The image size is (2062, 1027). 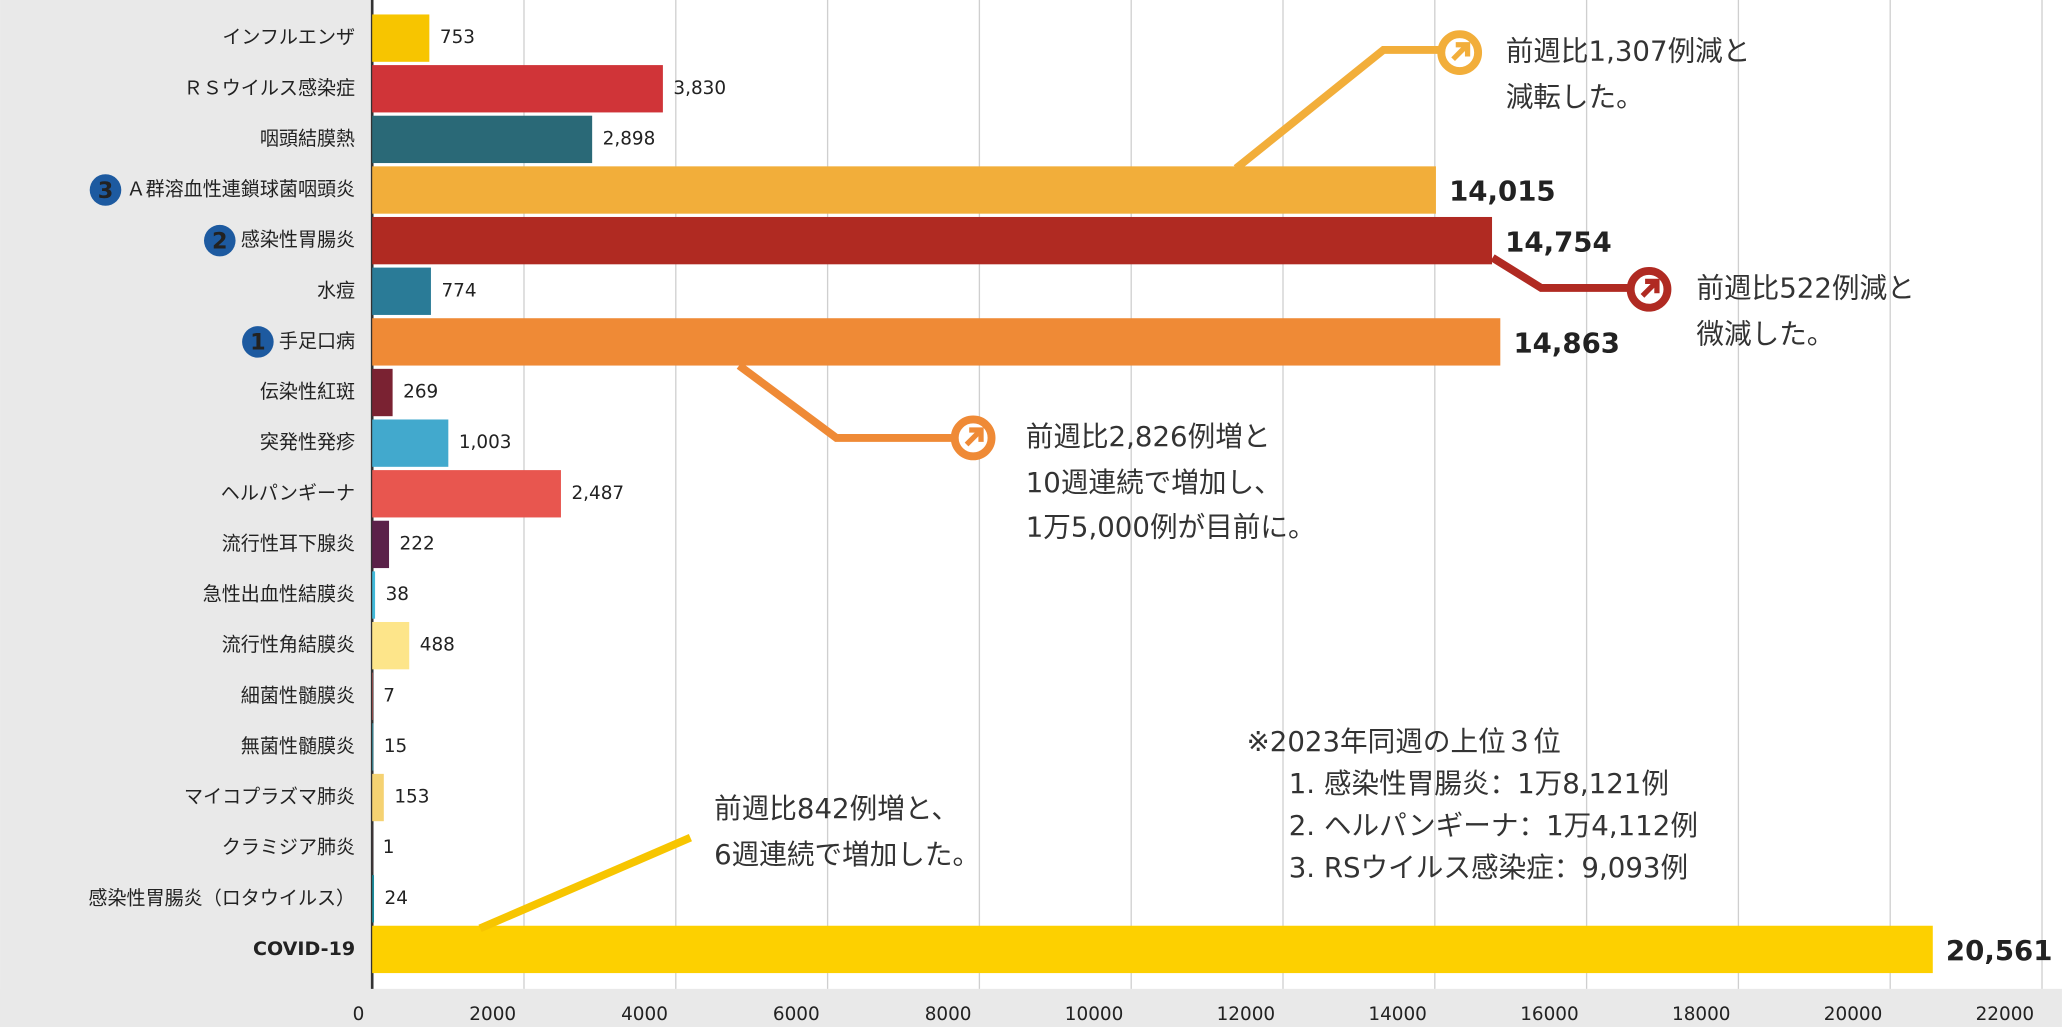 What do you see at coordinates (2005, 1014) in the screenshot?
I see `x-tick-label: 22000` at bounding box center [2005, 1014].